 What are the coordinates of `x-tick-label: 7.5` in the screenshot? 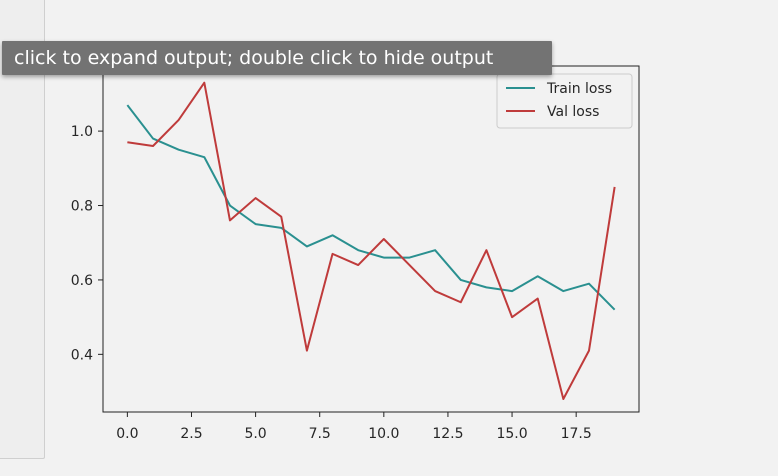 It's located at (320, 434).